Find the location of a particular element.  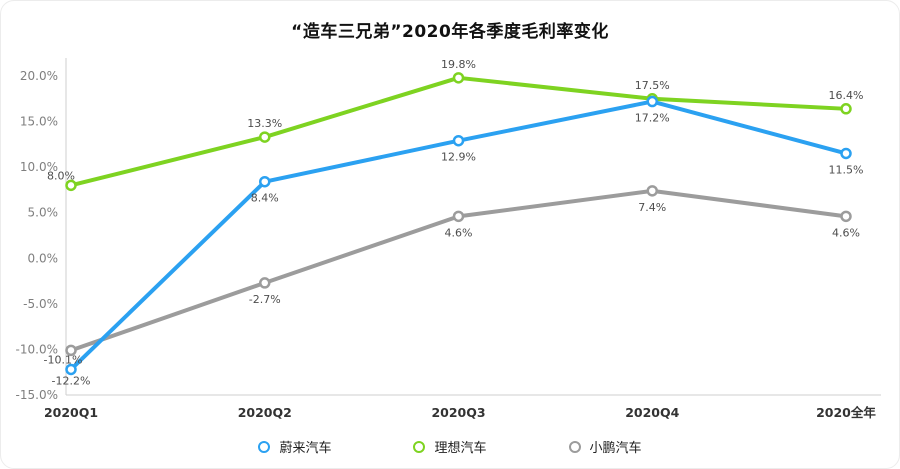

y-tick-label: 15.0% is located at coordinates (39, 122).